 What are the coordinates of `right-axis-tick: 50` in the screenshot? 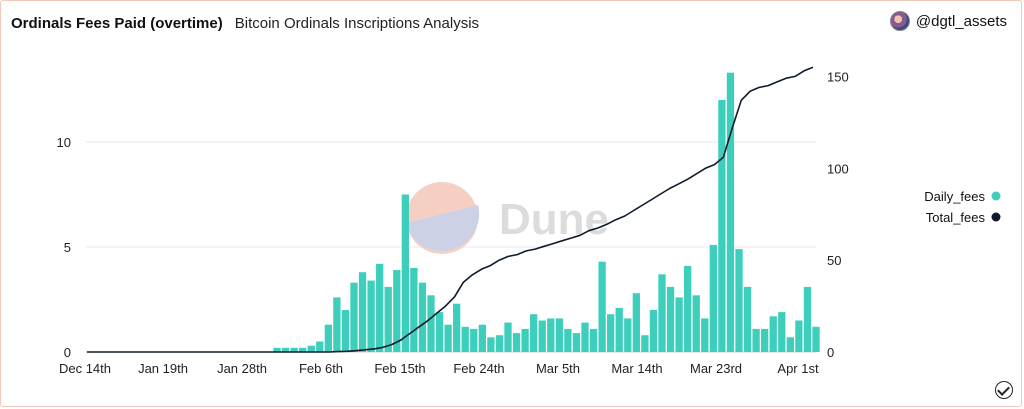 It's located at (834, 260).